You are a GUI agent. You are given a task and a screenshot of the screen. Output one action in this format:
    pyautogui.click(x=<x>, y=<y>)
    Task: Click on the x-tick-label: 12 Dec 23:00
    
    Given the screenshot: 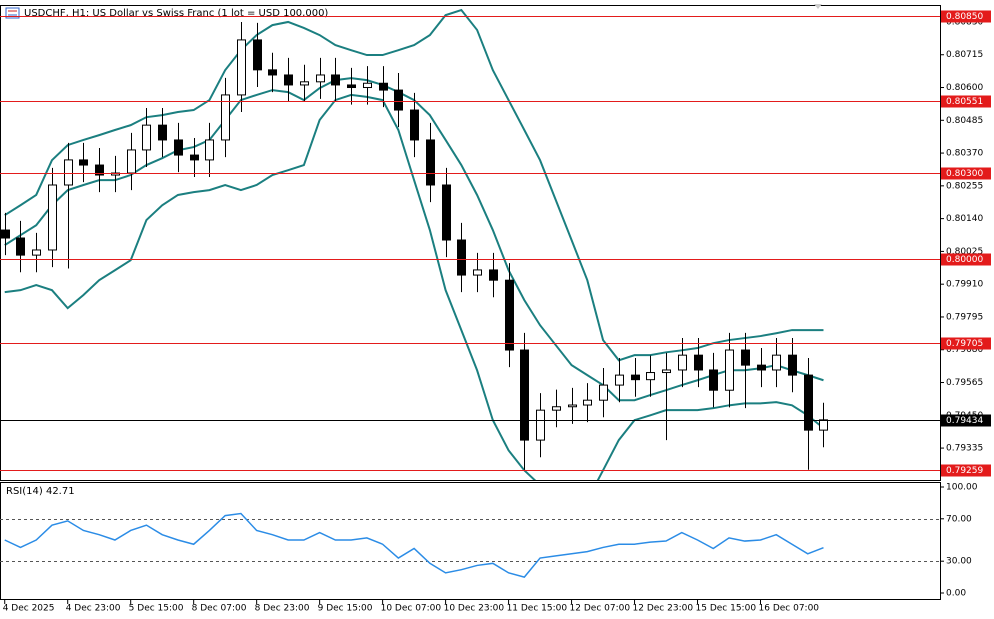 What is the action you would take?
    pyautogui.click(x=663, y=609)
    